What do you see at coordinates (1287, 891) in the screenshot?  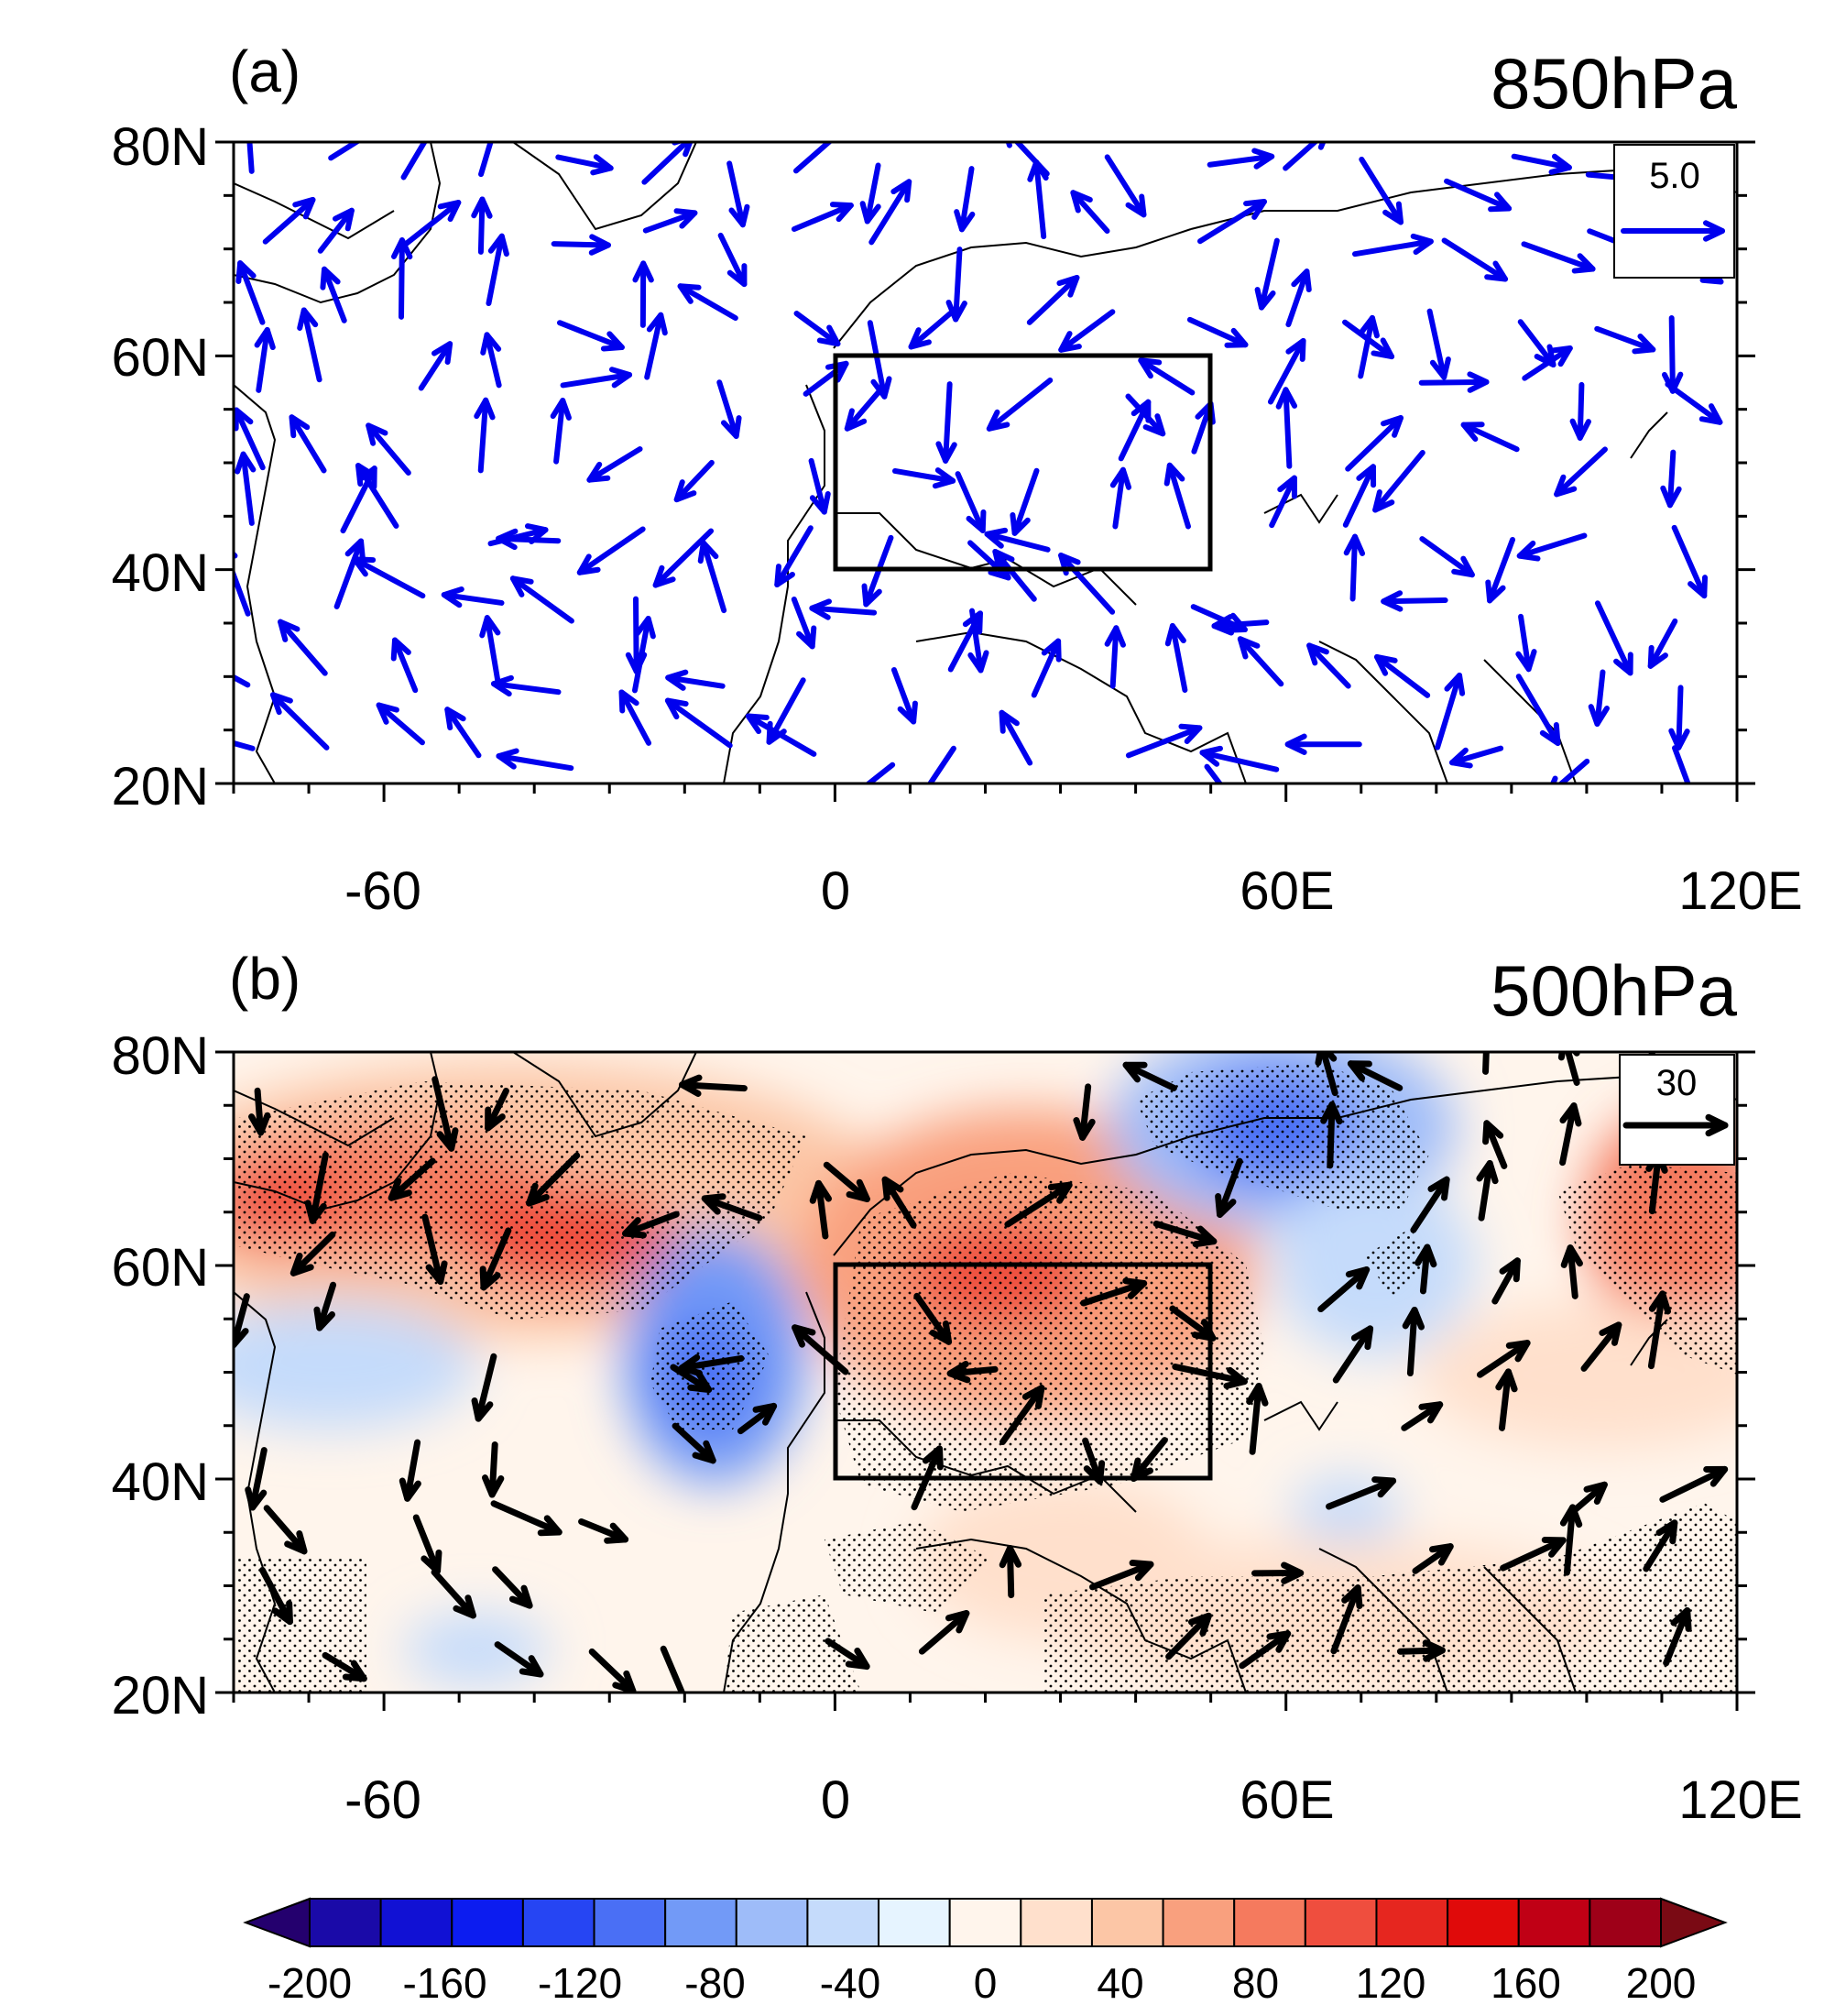 I see `panel-a-xlabel-60e: 60E` at bounding box center [1287, 891].